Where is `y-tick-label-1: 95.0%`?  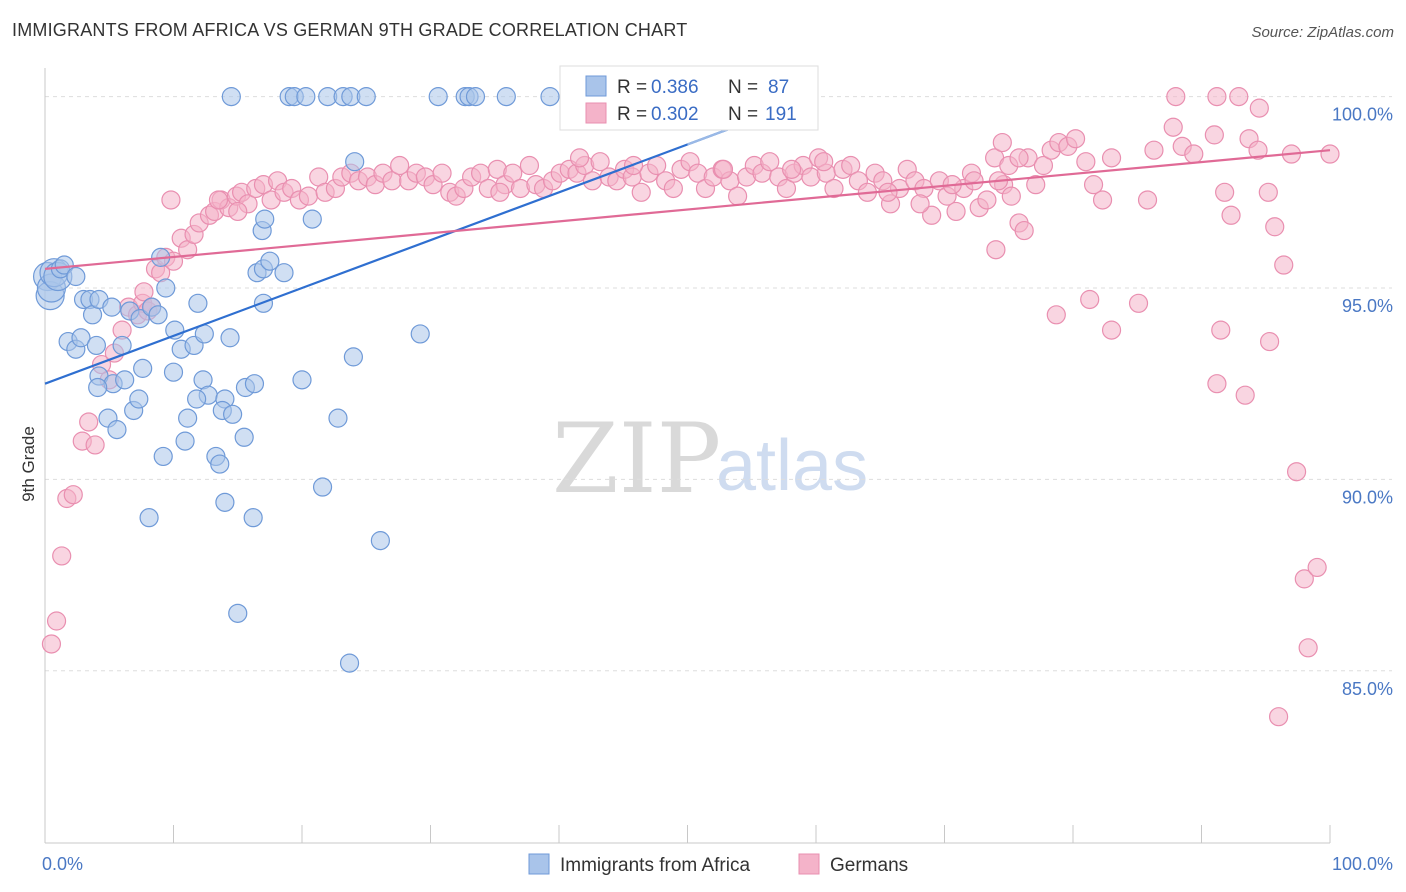 y-tick-label-1: 95.0% is located at coordinates (1367, 306).